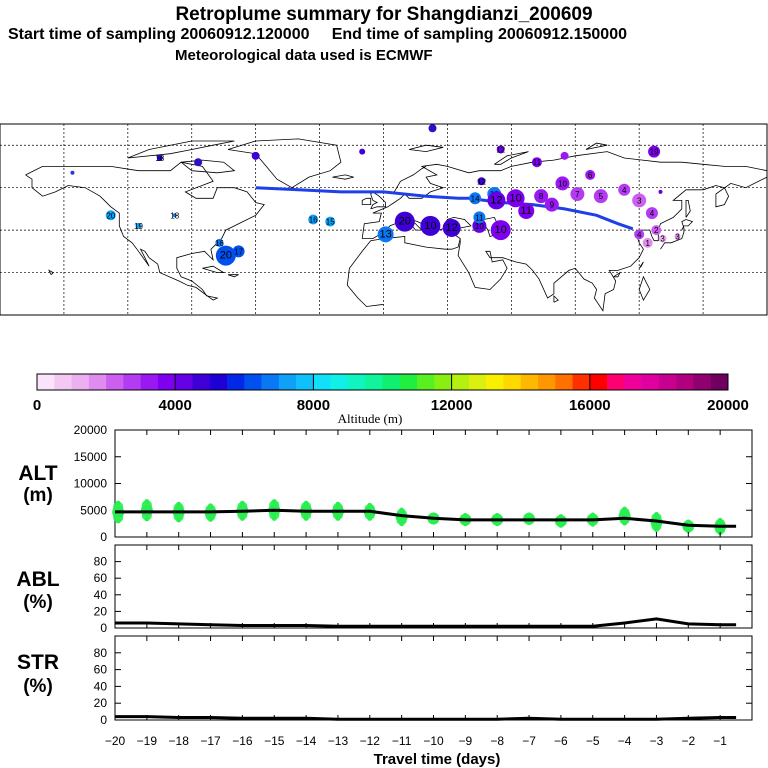  Describe the element at coordinates (242, 741) in the screenshot. I see `x-tick-label: −16` at that location.